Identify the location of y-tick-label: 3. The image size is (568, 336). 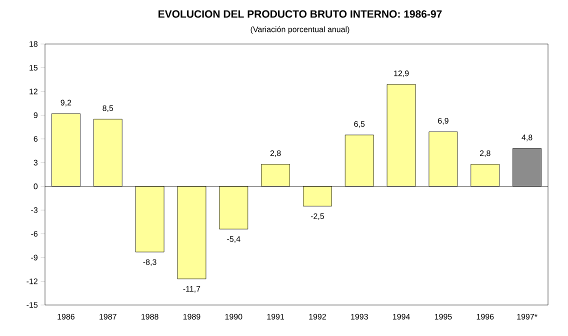
(36, 163).